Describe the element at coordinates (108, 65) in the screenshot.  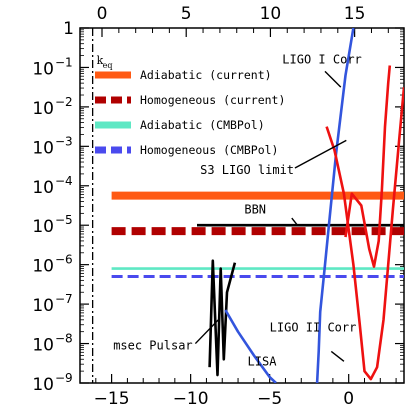
I see `k-eq-label-sub: eq` at that location.